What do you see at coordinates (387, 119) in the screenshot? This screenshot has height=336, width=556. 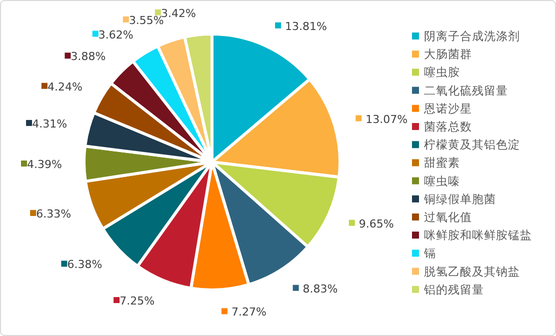 I see `data-label: 13.07%` at bounding box center [387, 119].